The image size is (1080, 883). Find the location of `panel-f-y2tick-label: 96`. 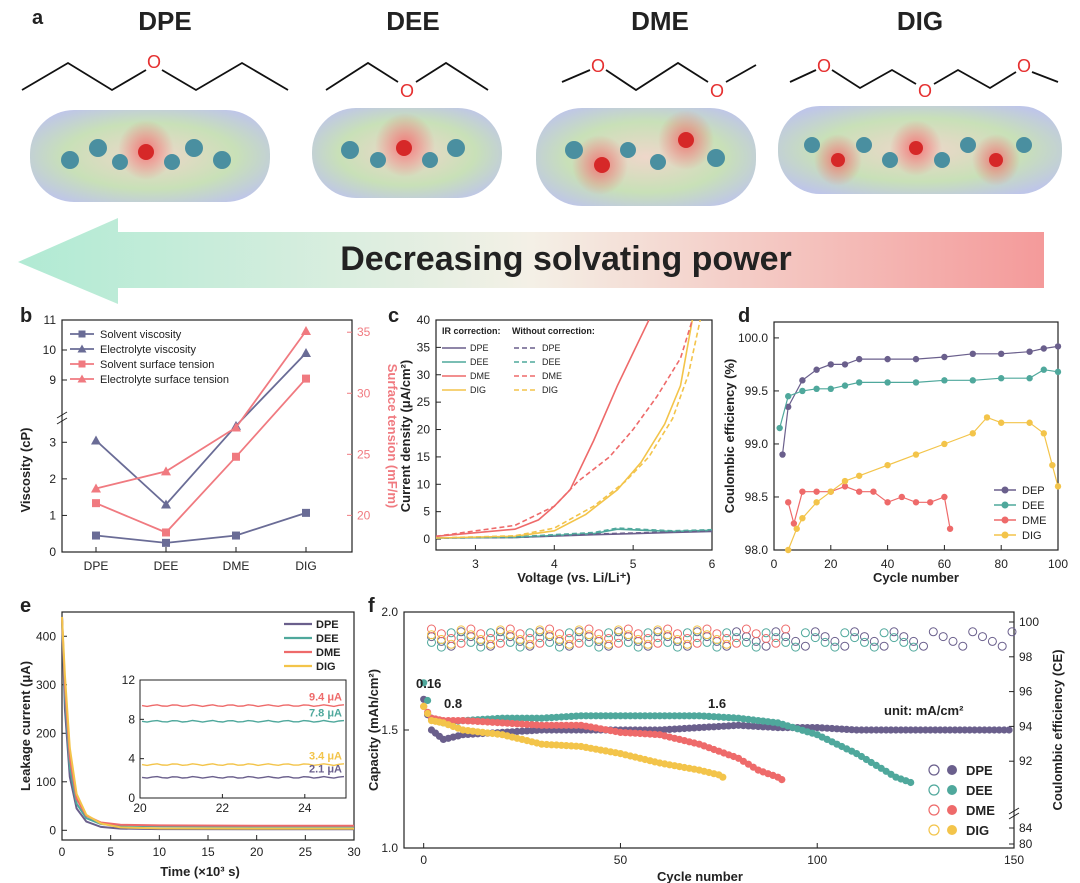

panel-f-y2tick-label: 96 is located at coordinates (1026, 692).